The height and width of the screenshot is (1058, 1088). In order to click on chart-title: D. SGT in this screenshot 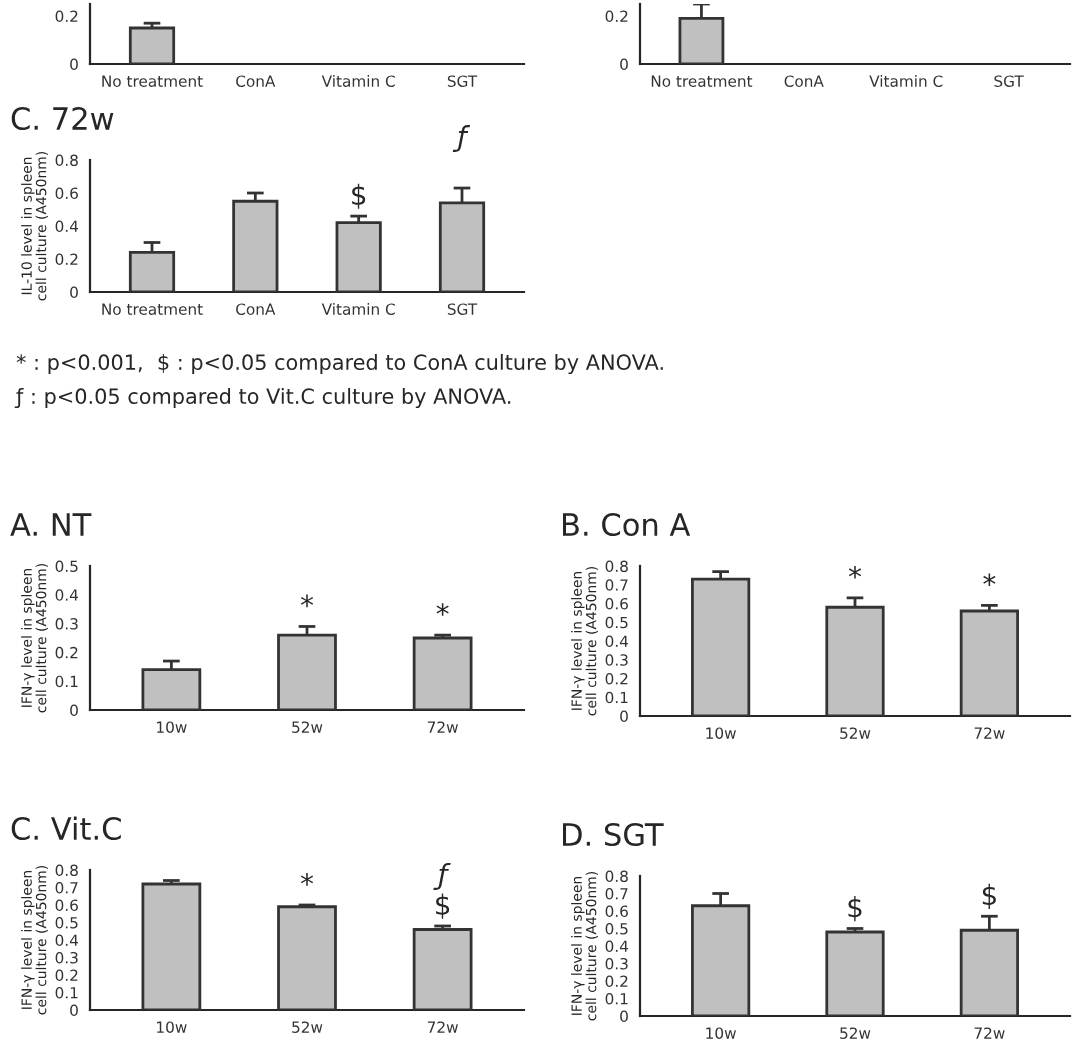, I will do `click(613, 834)`.